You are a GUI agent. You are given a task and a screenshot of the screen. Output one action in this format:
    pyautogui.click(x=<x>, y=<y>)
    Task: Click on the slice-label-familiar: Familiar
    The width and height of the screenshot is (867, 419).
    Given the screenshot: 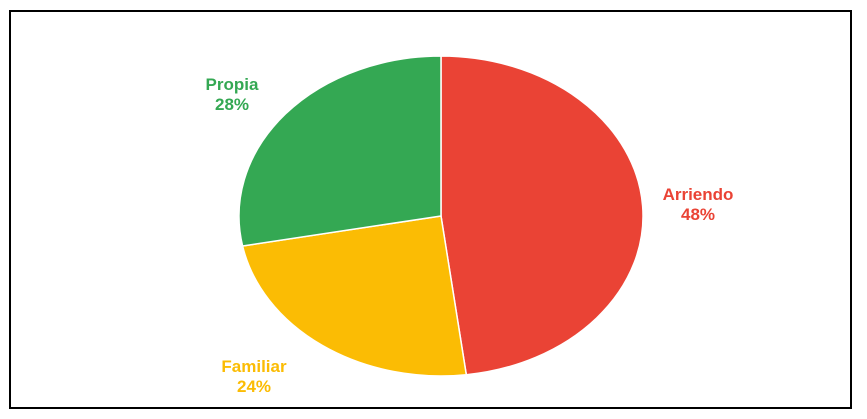 What is the action you would take?
    pyautogui.click(x=254, y=366)
    